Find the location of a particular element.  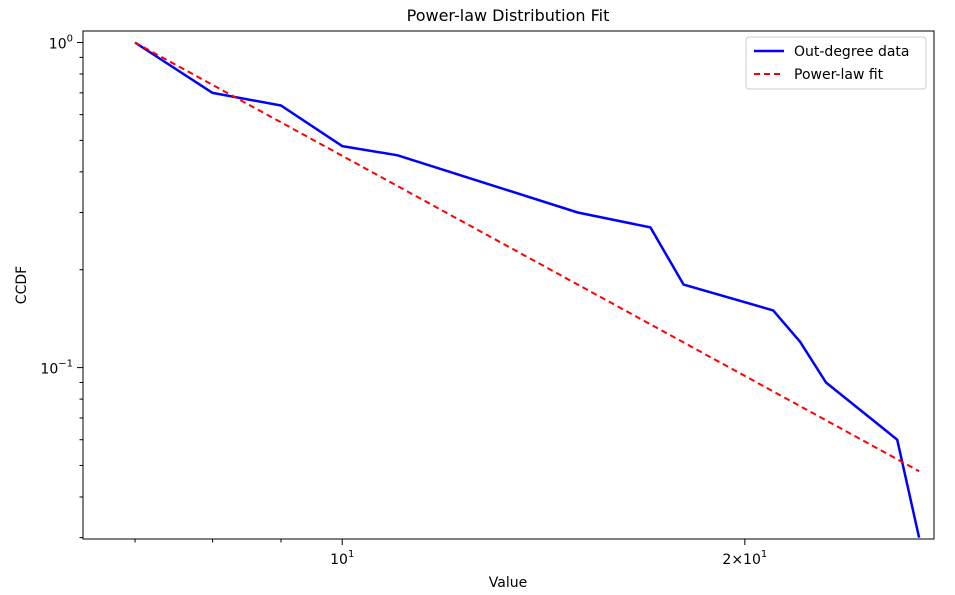

x-axis: 101 2×101 is located at coordinates (450, 553).